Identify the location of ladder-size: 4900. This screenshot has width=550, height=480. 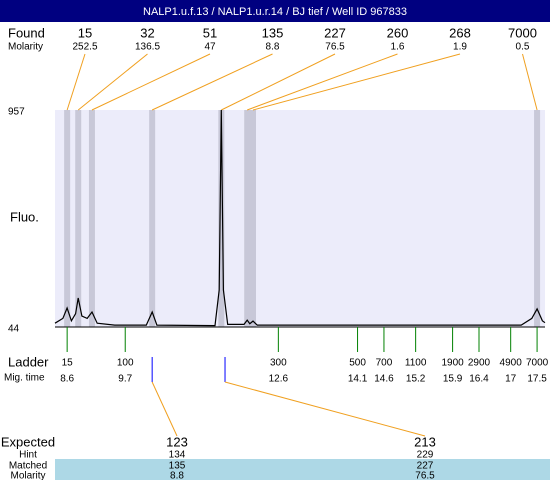
(511, 363).